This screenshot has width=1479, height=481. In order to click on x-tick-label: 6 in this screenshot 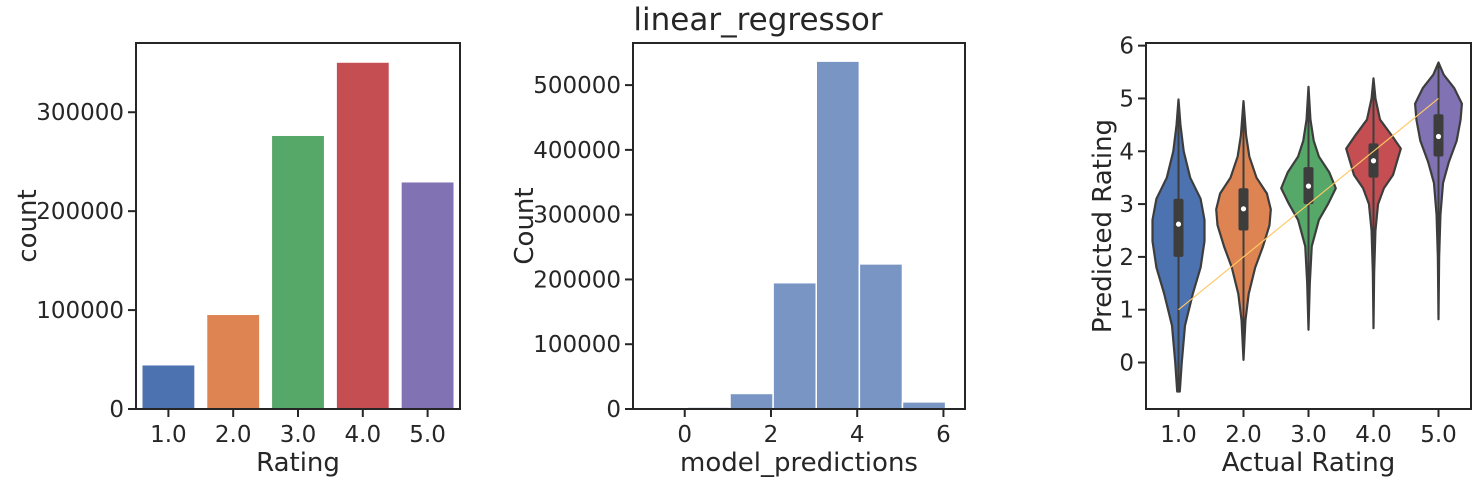, I will do `click(943, 435)`.